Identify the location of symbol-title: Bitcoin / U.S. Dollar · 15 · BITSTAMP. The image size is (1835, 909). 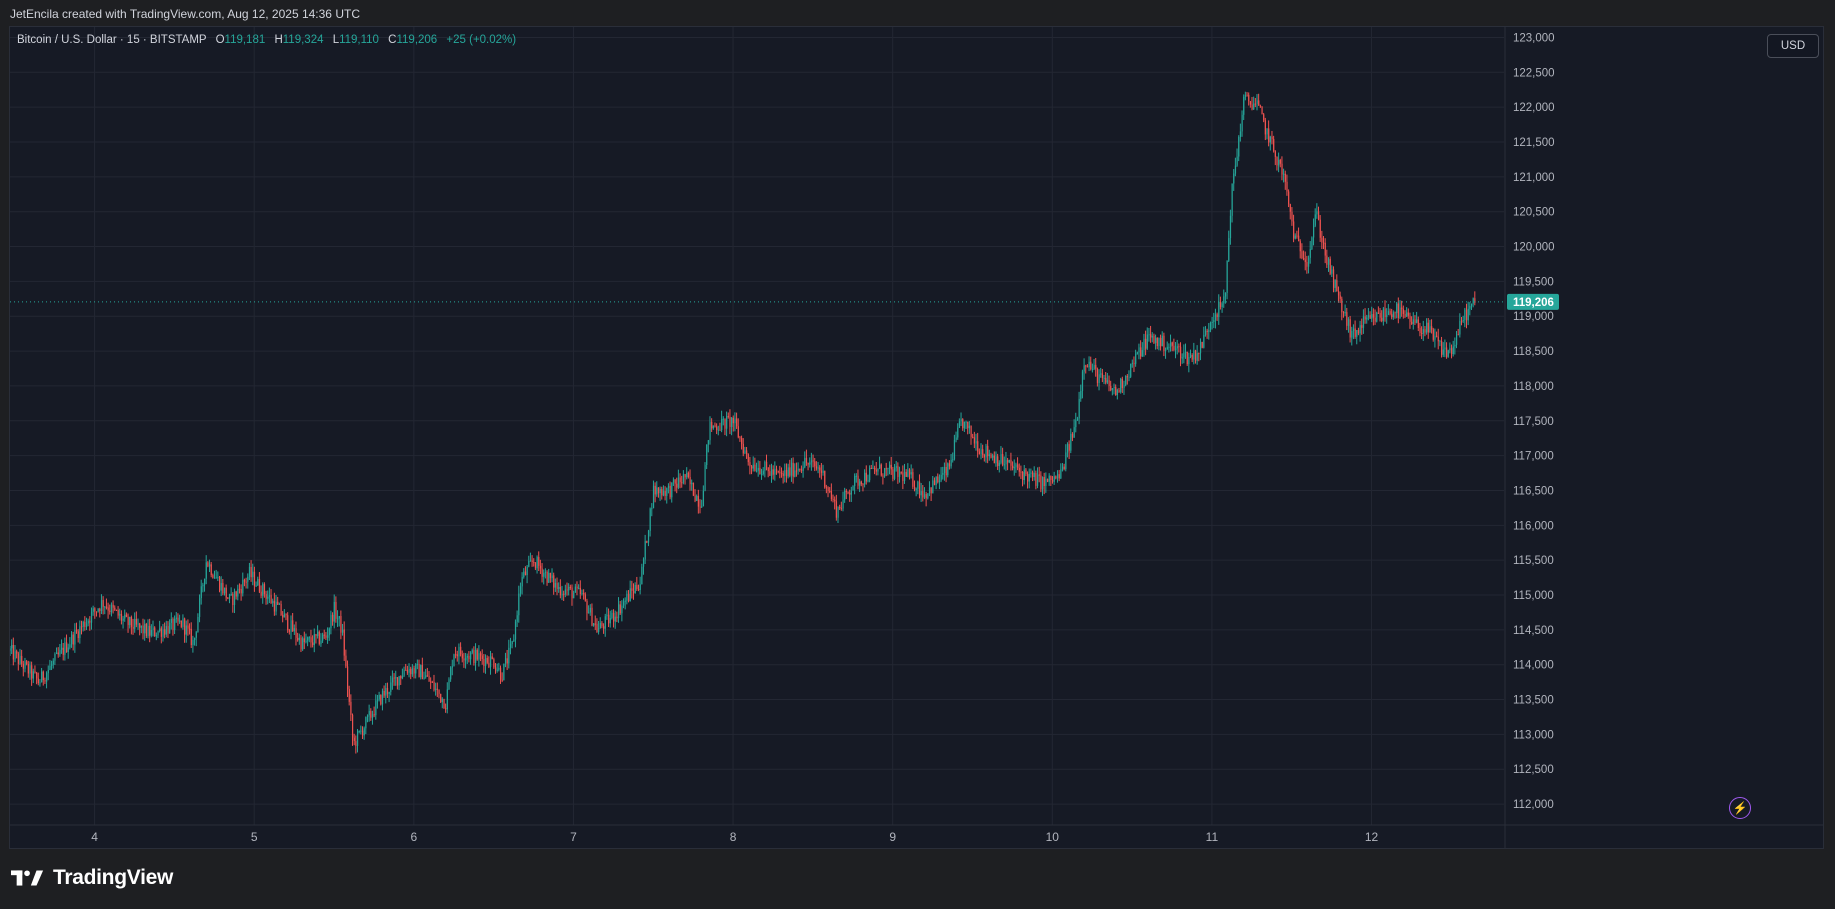
(112, 40).